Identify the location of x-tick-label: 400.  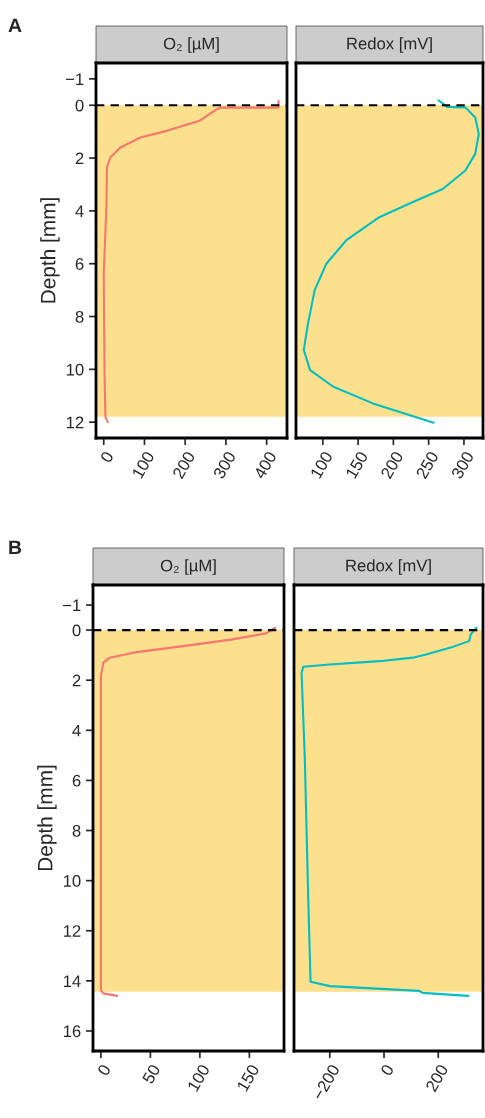
(265, 465).